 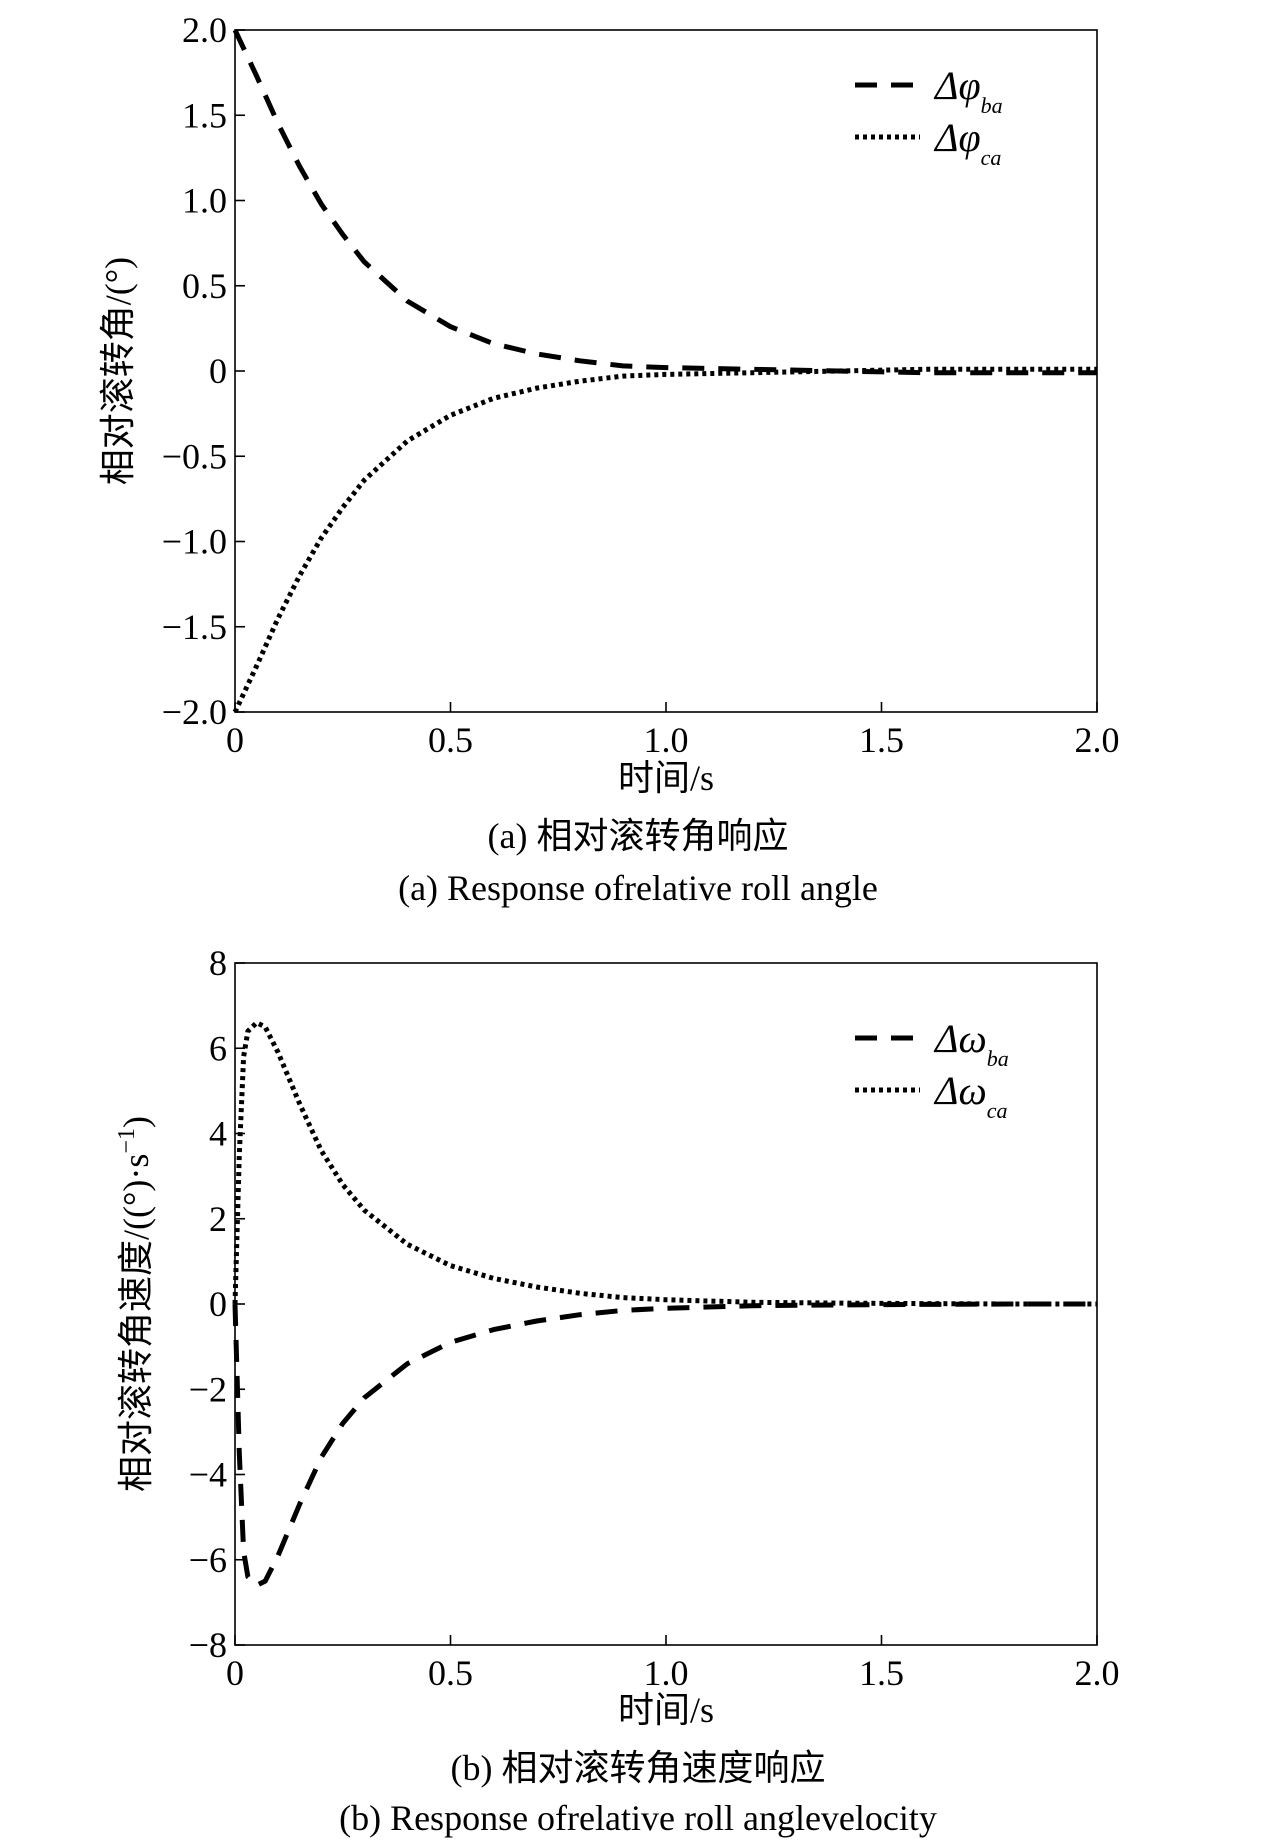 I want to click on caption-cn: (b) 相对滚转角速度响应, so click(x=638, y=1768).